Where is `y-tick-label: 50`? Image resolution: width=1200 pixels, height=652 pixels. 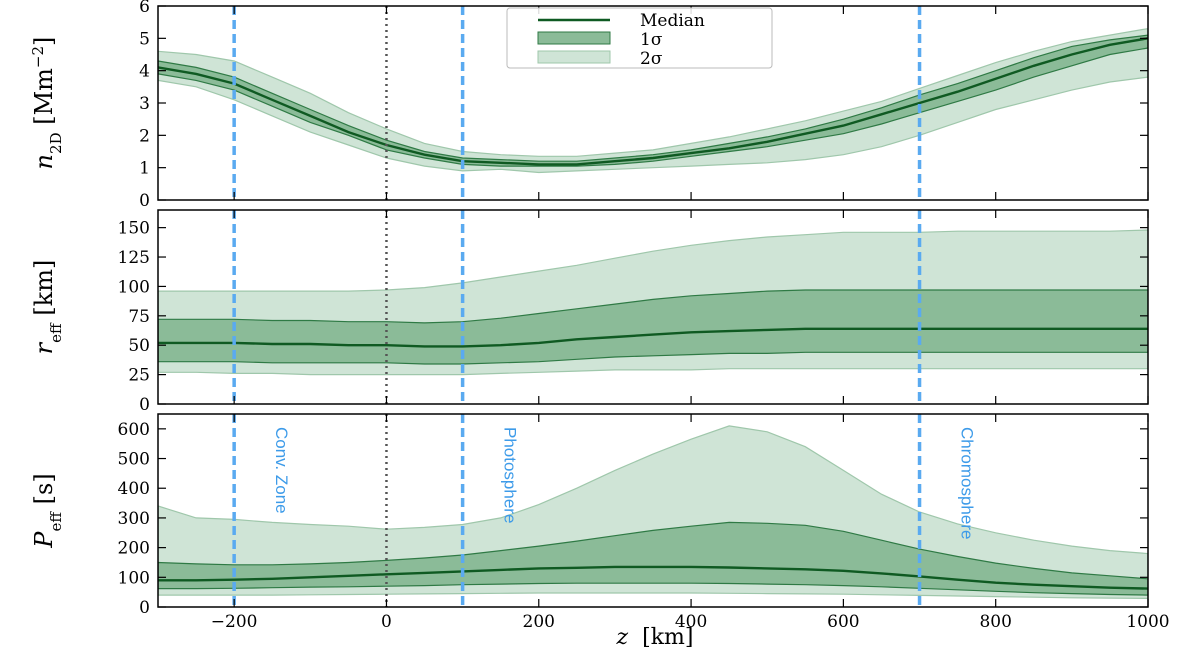
y-tick-label: 50 is located at coordinates (139, 346).